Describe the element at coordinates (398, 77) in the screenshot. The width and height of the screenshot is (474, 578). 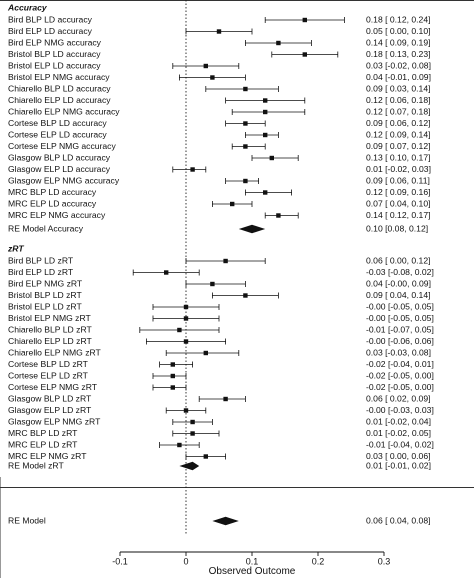
I see `estimate-text: 0.04 [-0.01, 0.09]` at that location.